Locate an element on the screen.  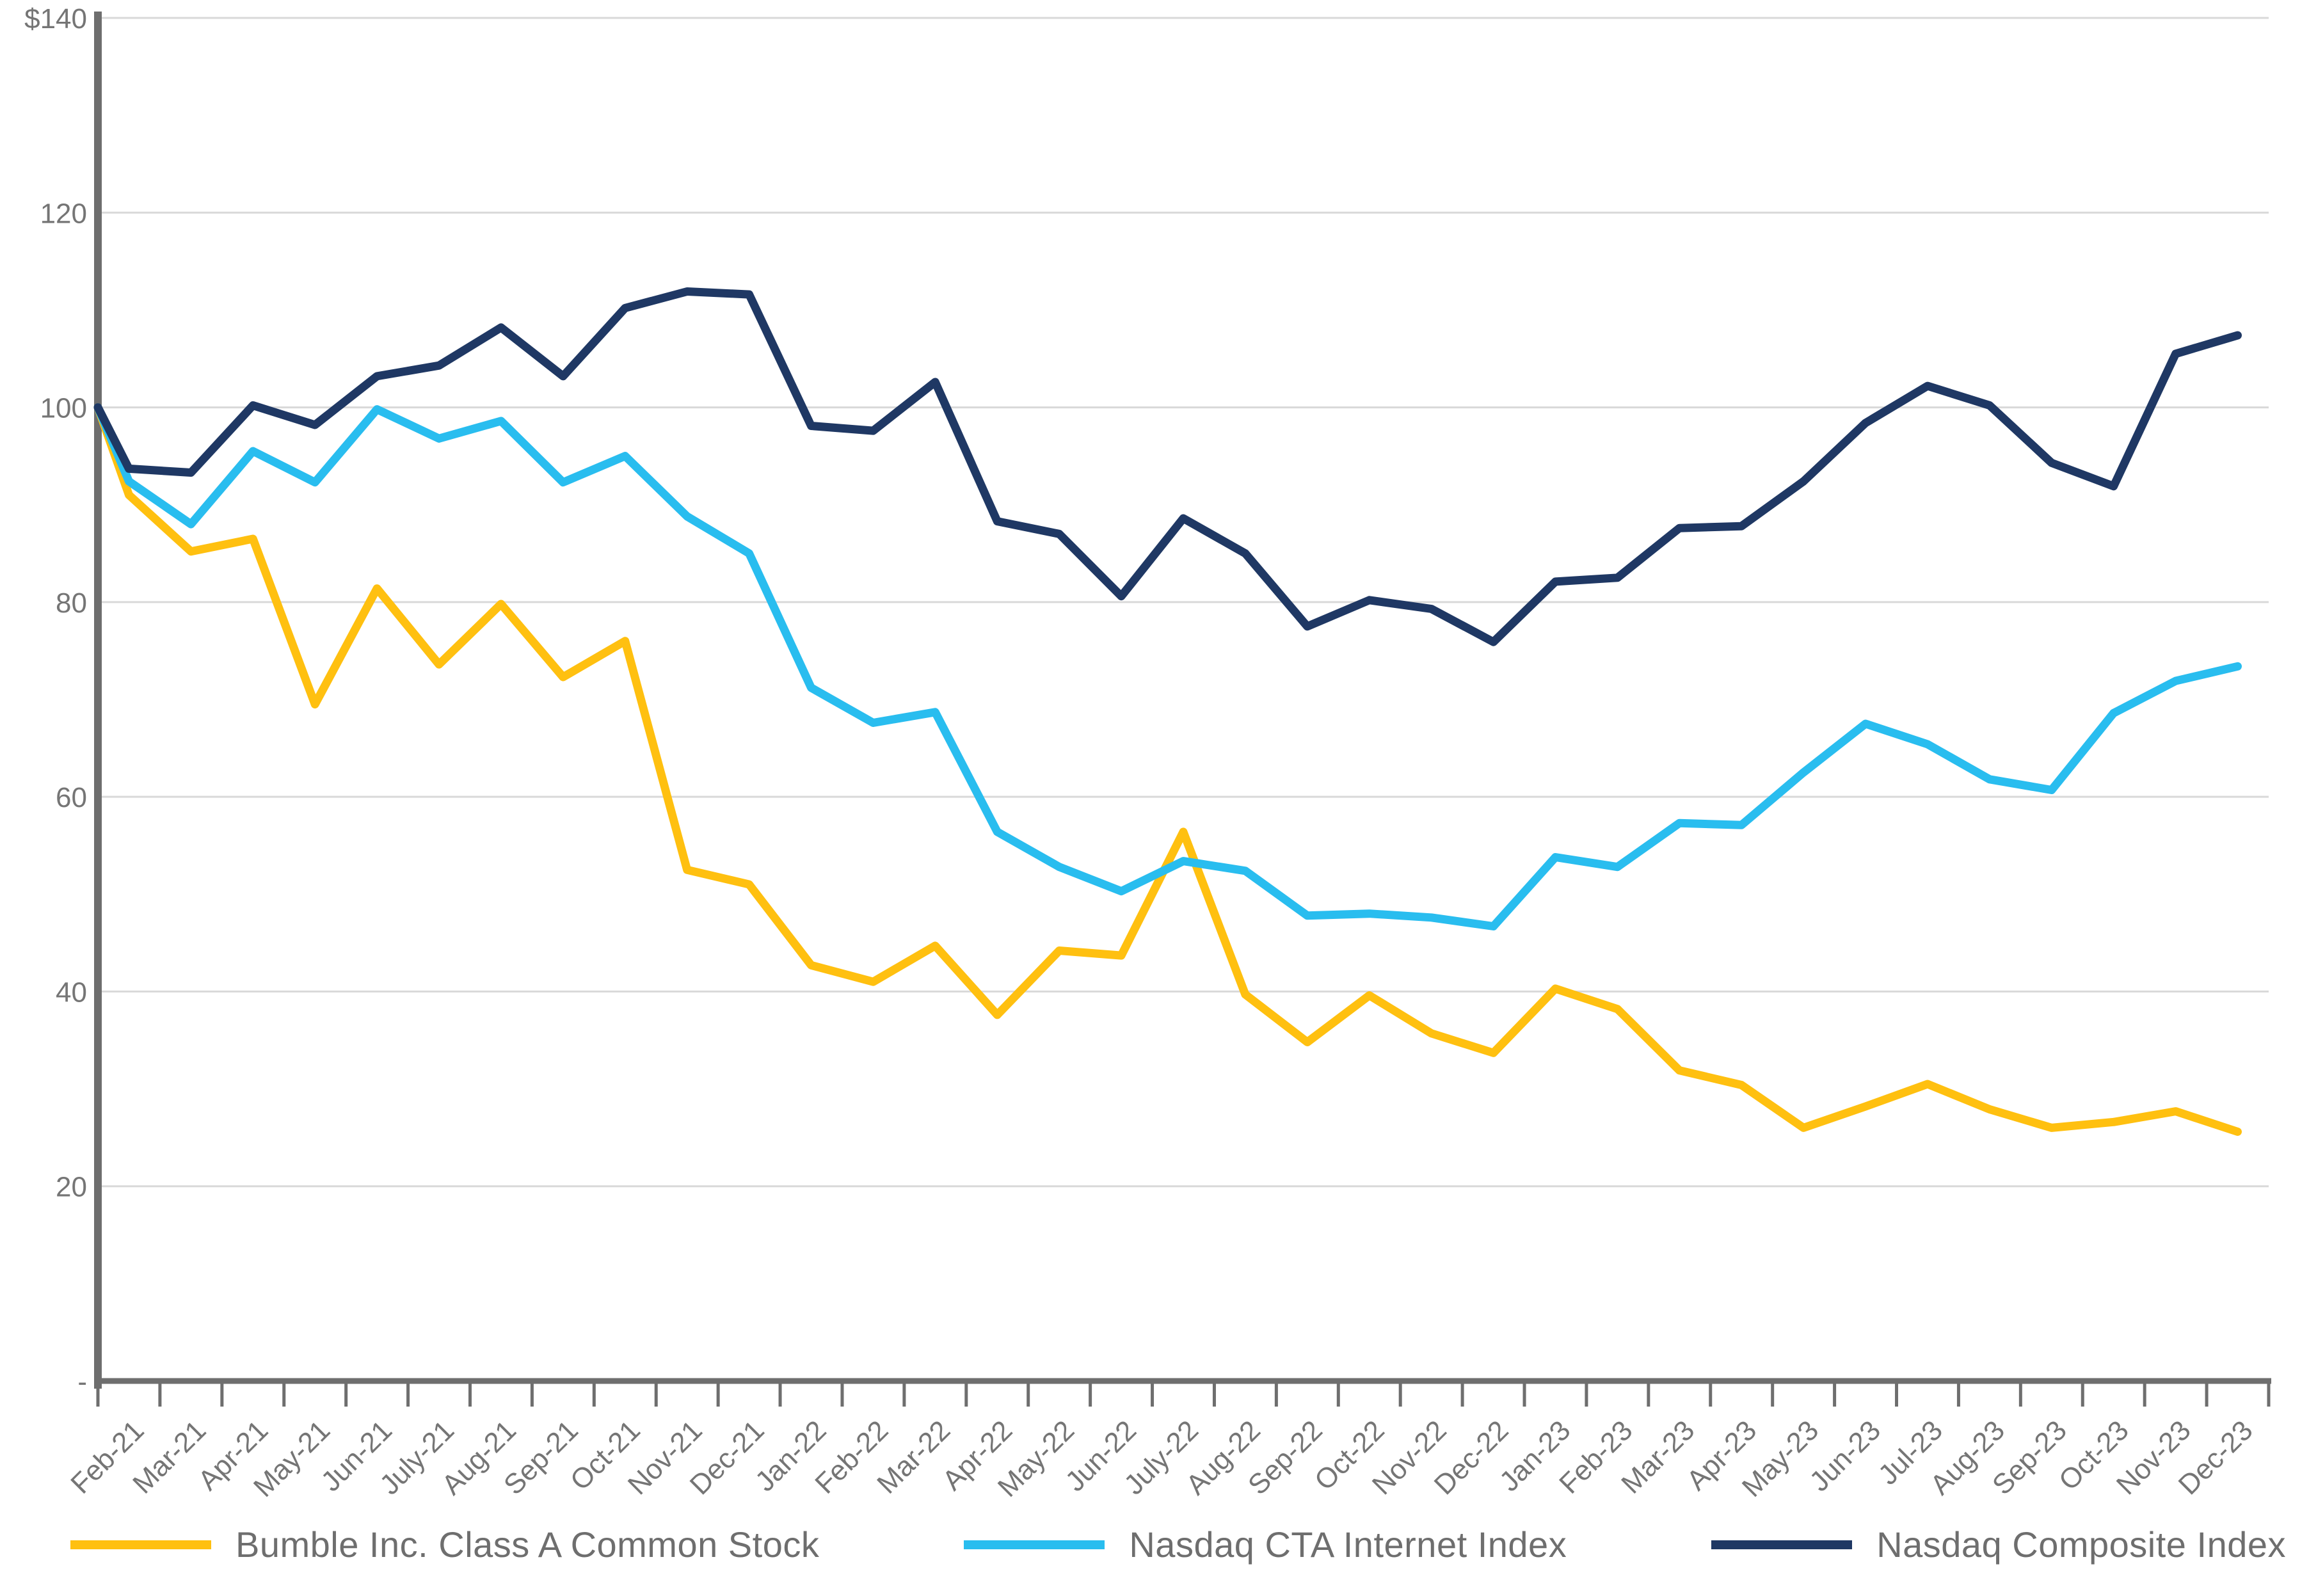
legend-item-bumble: Bumble Inc. Class A Common Stock is located at coordinates (445, 1545).